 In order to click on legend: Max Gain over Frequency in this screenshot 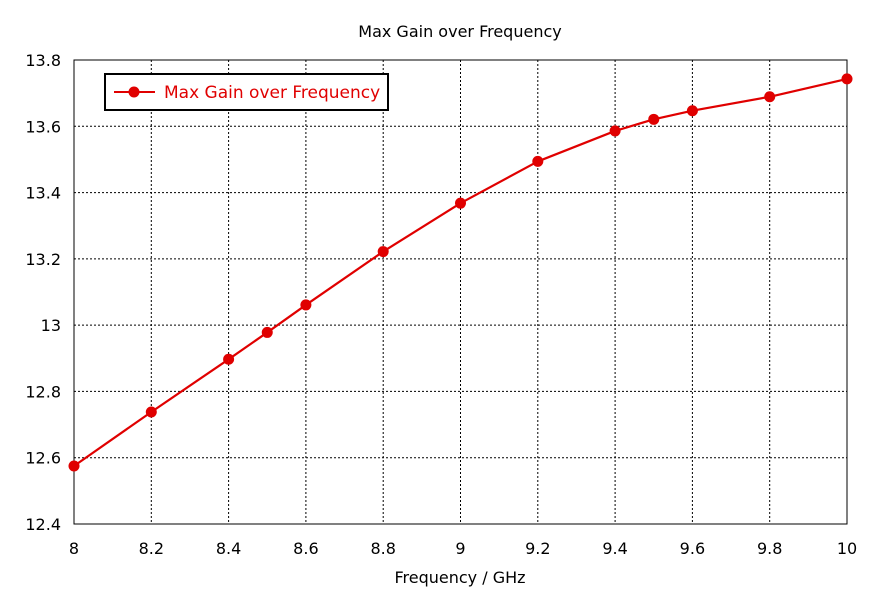, I will do `click(246, 92)`.